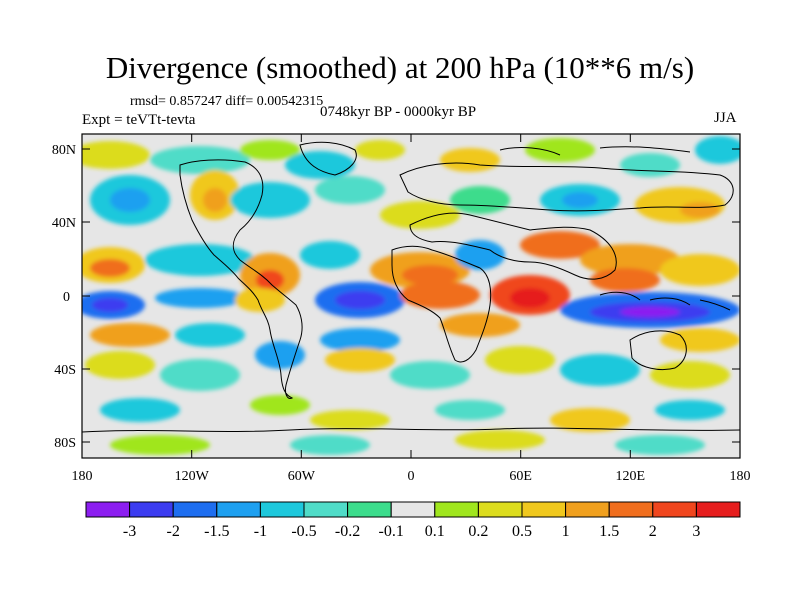 The image size is (800, 600). Describe the element at coordinates (566, 531) in the screenshot. I see `colorbar-label: 1` at that location.